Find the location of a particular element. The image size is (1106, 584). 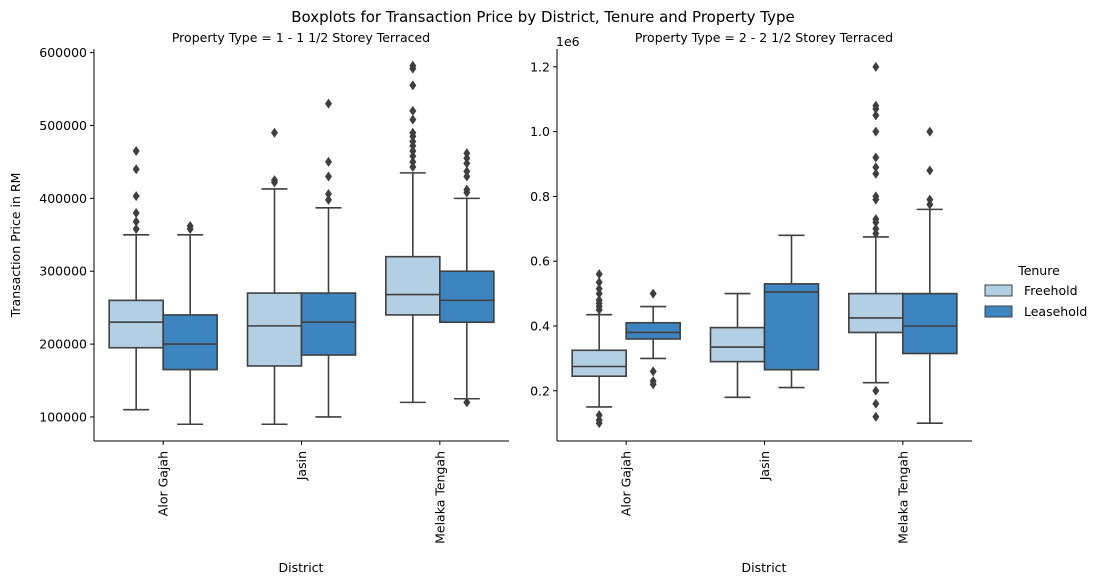

p2-x-tick-label: Jasin is located at coordinates (764, 466).